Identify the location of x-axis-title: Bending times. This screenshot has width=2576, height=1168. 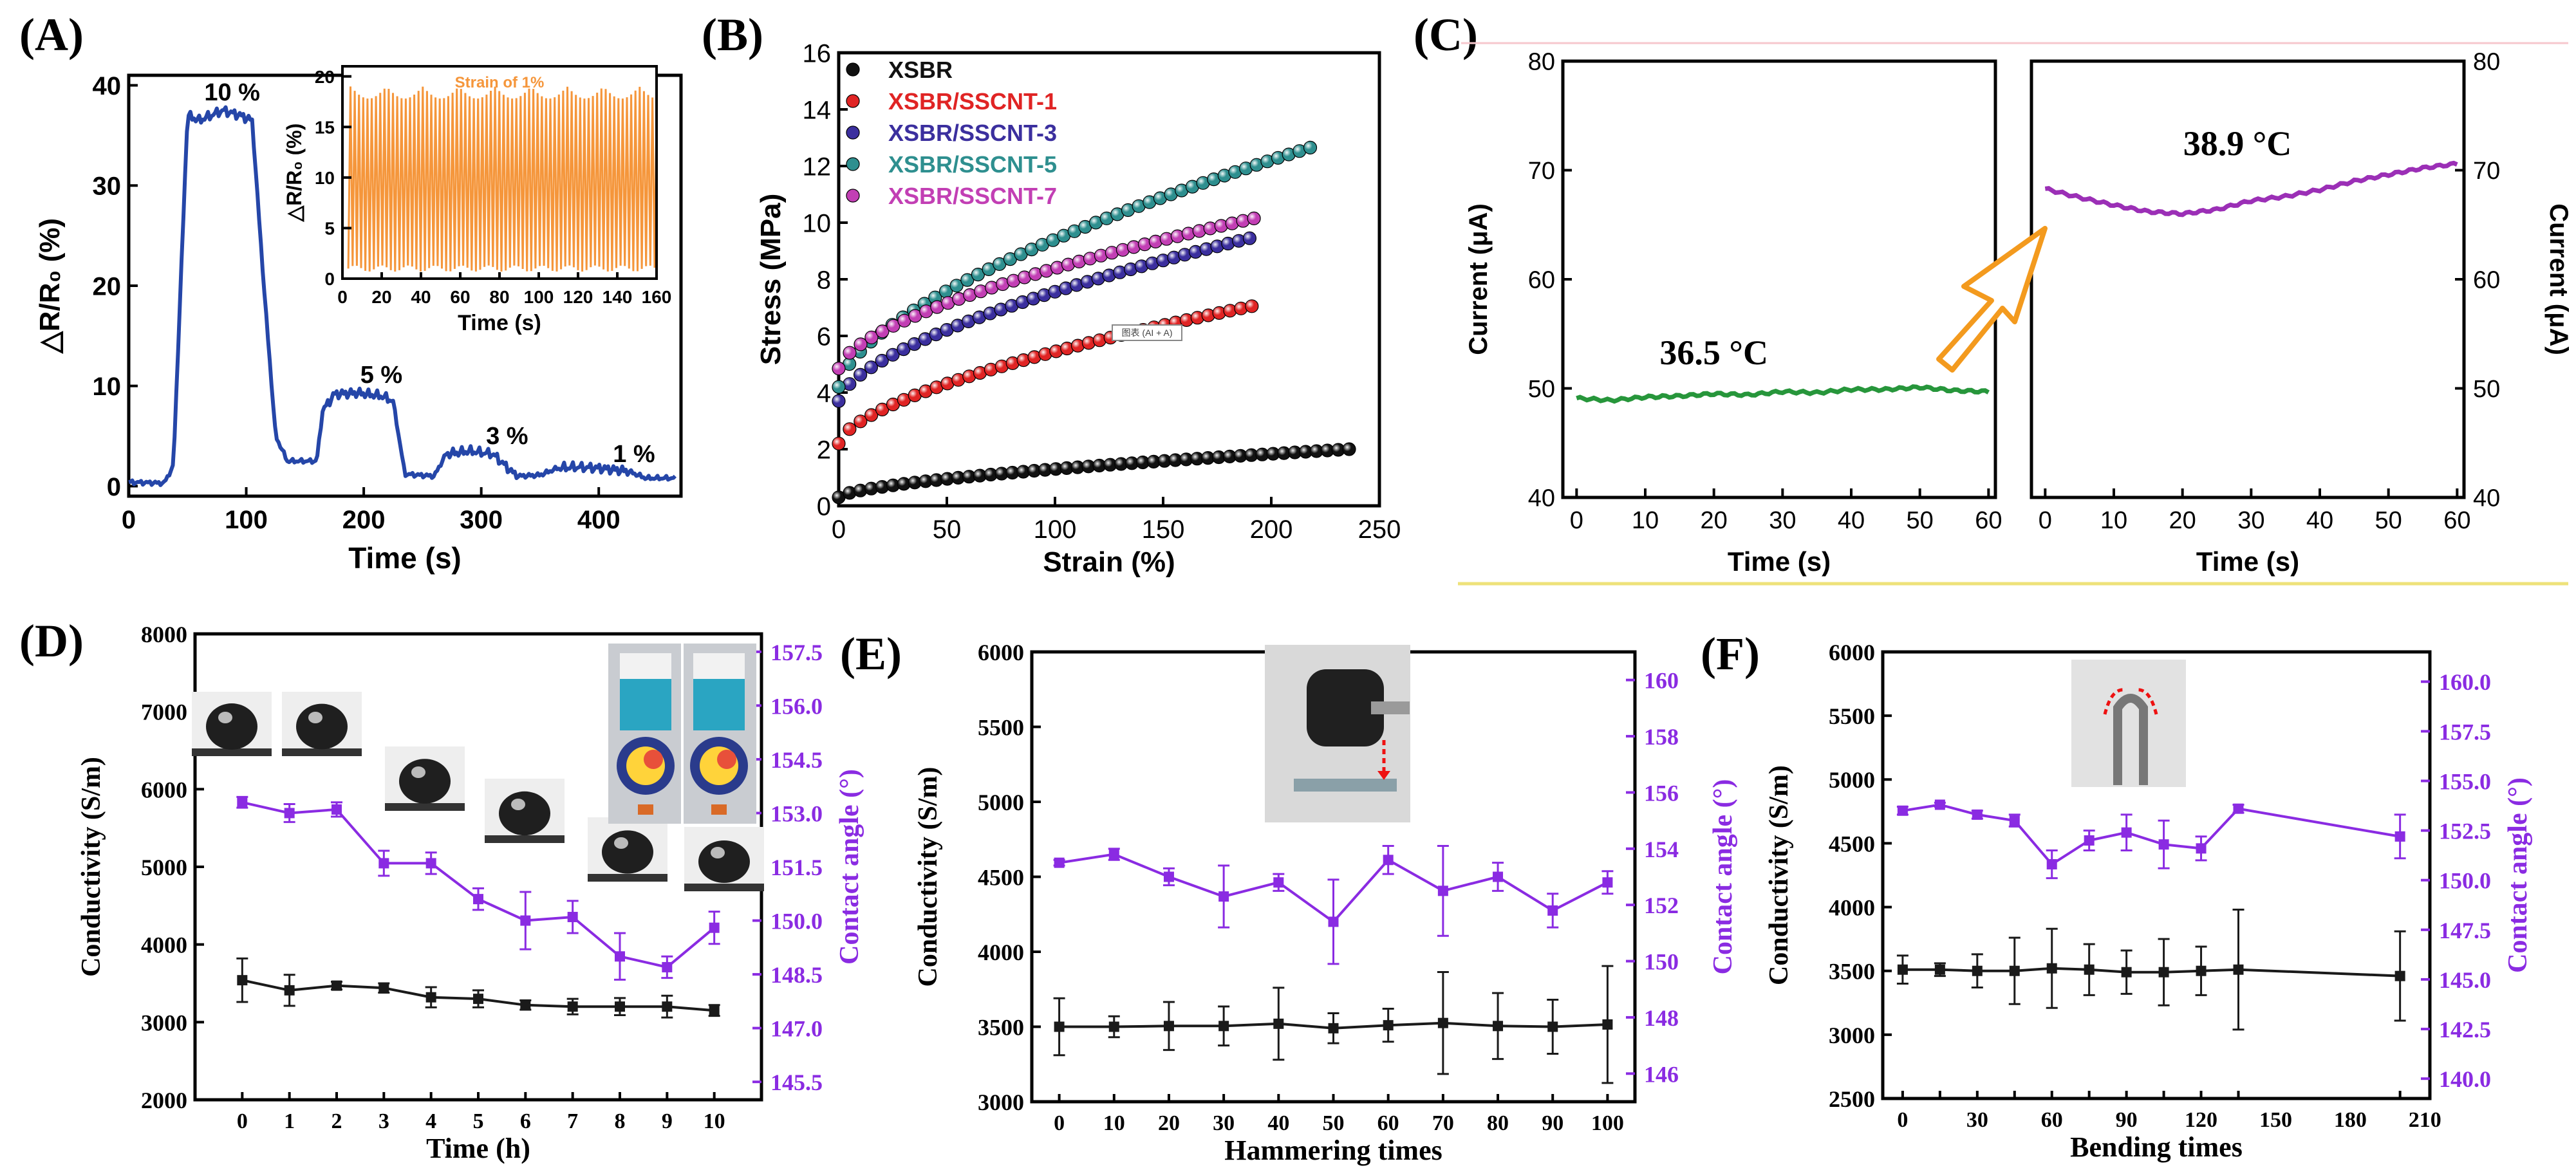
(2156, 1147).